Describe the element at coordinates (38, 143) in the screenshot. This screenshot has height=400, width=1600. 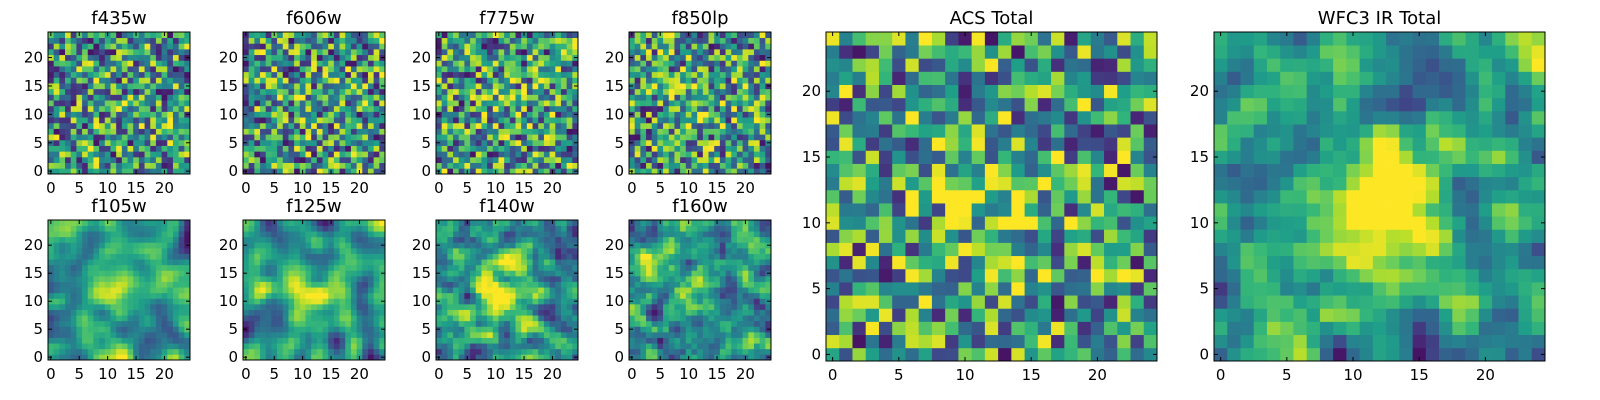
I see `y-tick-label: 5` at that location.